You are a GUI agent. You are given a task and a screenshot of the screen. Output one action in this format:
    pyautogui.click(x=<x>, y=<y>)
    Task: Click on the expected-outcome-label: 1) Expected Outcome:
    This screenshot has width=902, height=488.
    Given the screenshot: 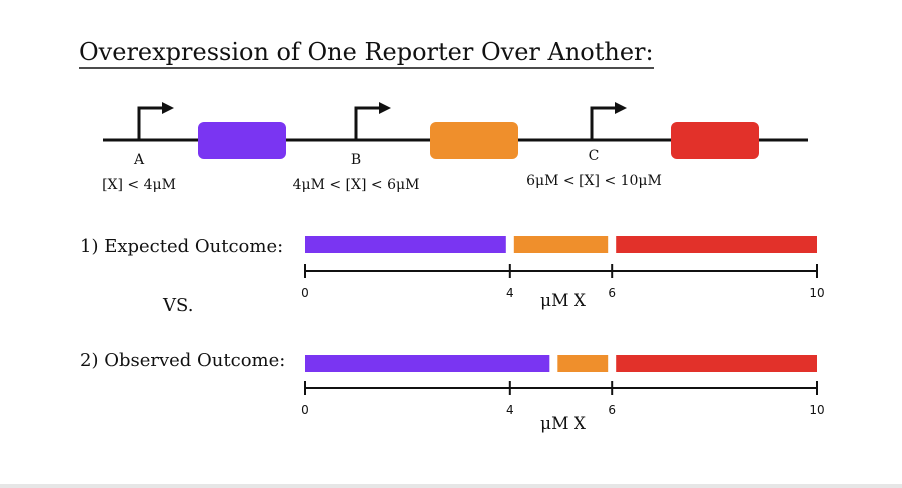 What is the action you would take?
    pyautogui.click(x=181, y=246)
    